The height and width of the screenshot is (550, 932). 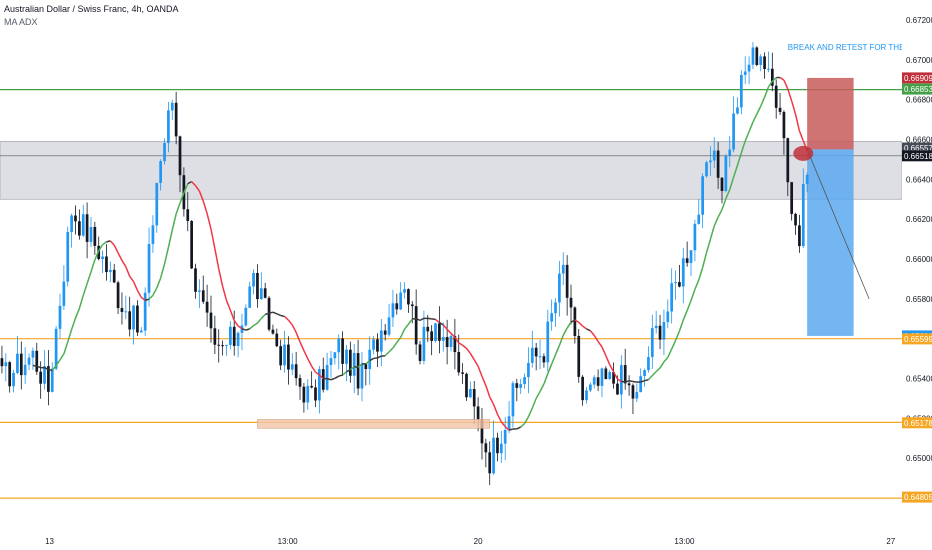 I want to click on price-tag-bg, so click(x=917, y=89).